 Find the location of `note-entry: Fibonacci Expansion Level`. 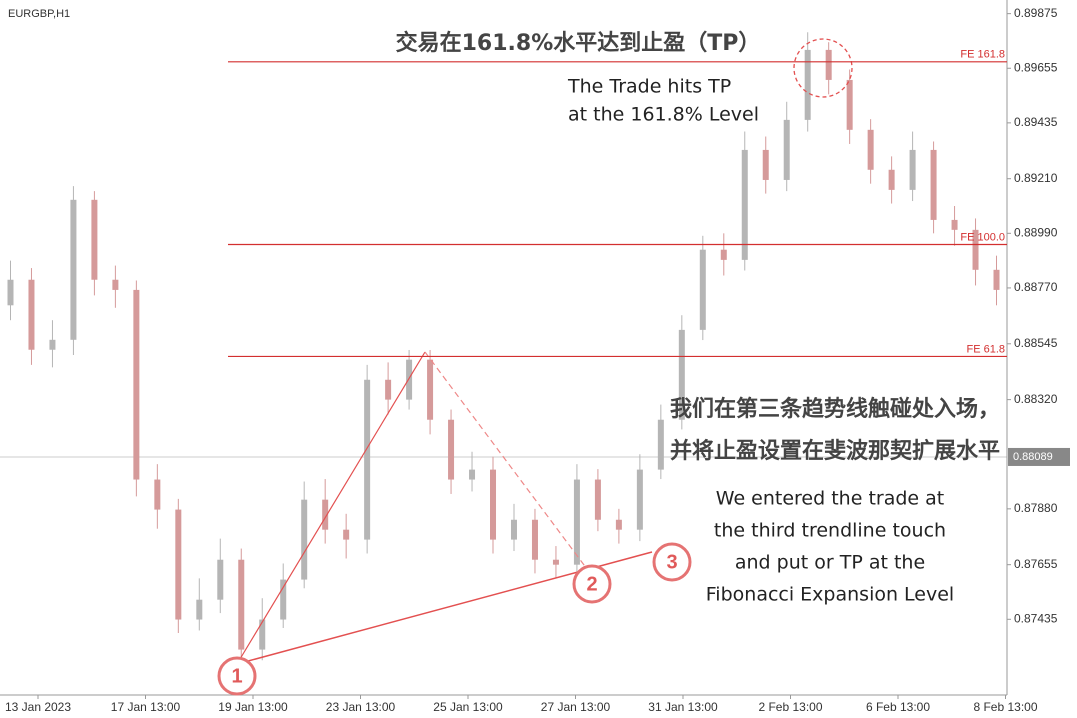

note-entry: Fibonacci Expansion Level is located at coordinates (830, 595).